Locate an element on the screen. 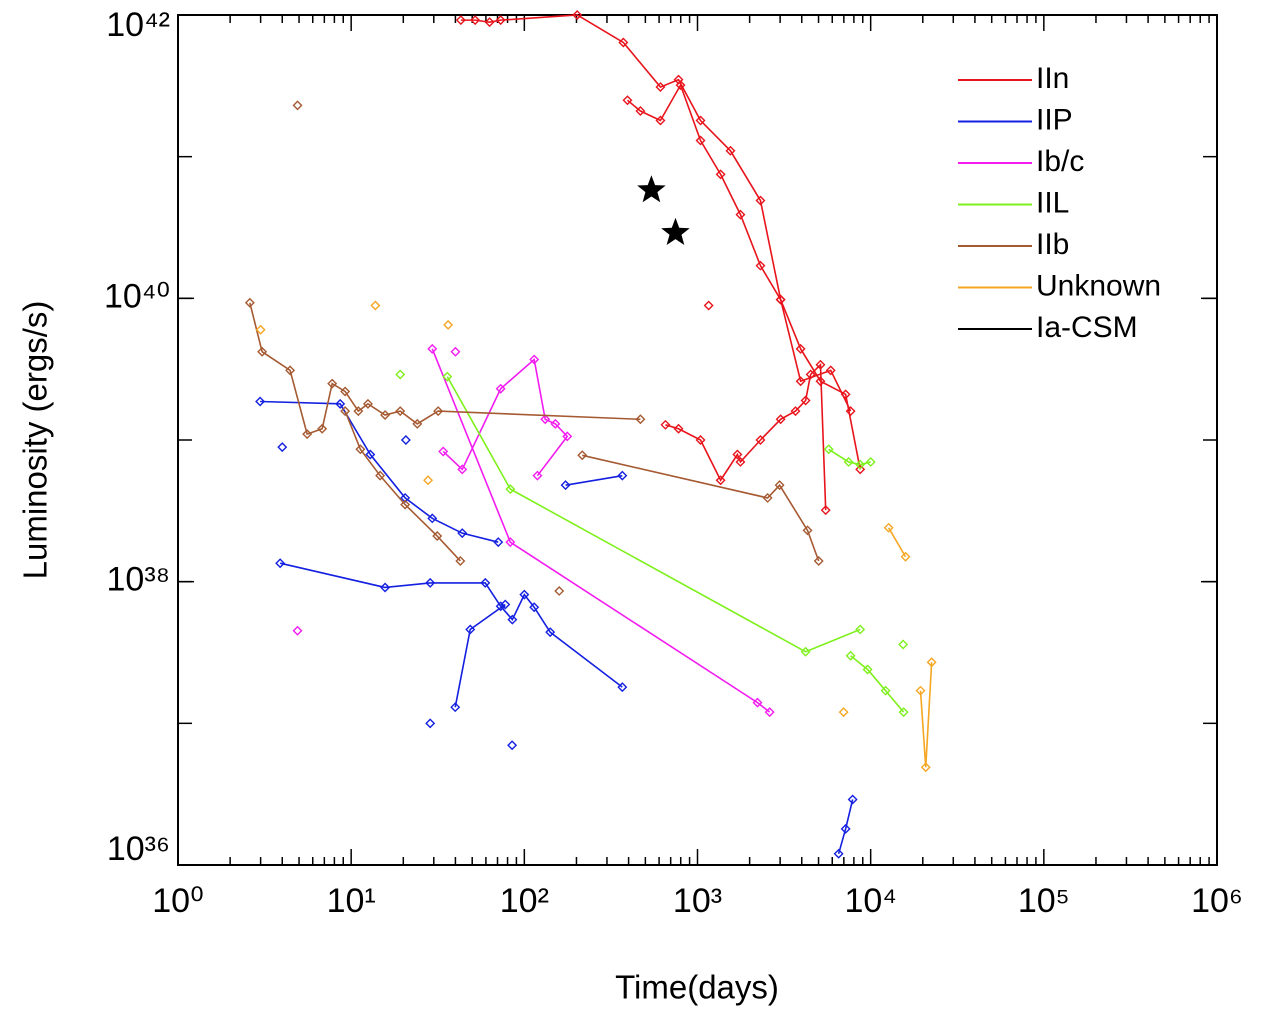 This screenshot has height=1023, width=1267. star-marker is located at coordinates (651, 189).